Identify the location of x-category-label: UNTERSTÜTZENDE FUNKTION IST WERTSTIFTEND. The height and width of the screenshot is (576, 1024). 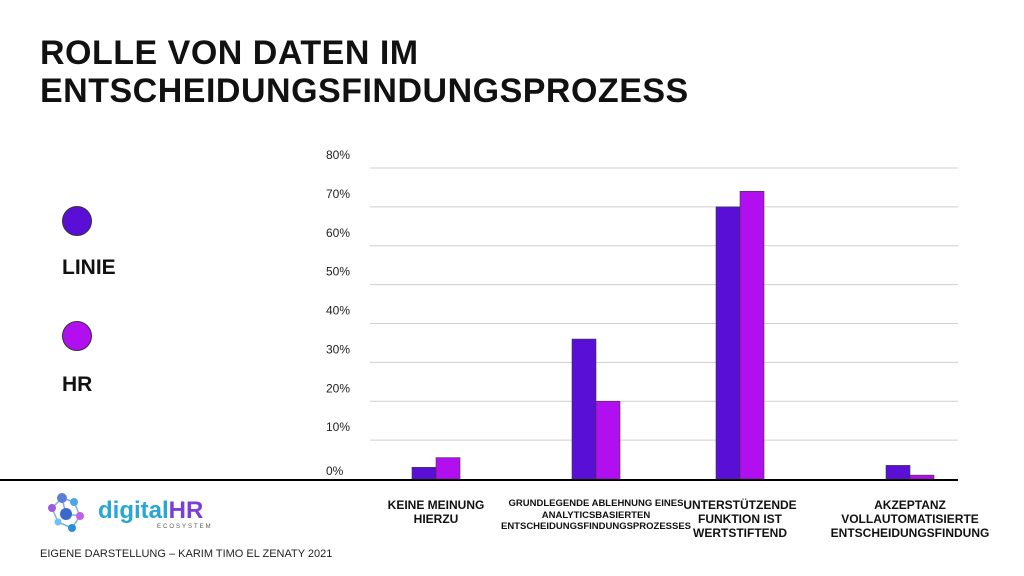
(740, 519).